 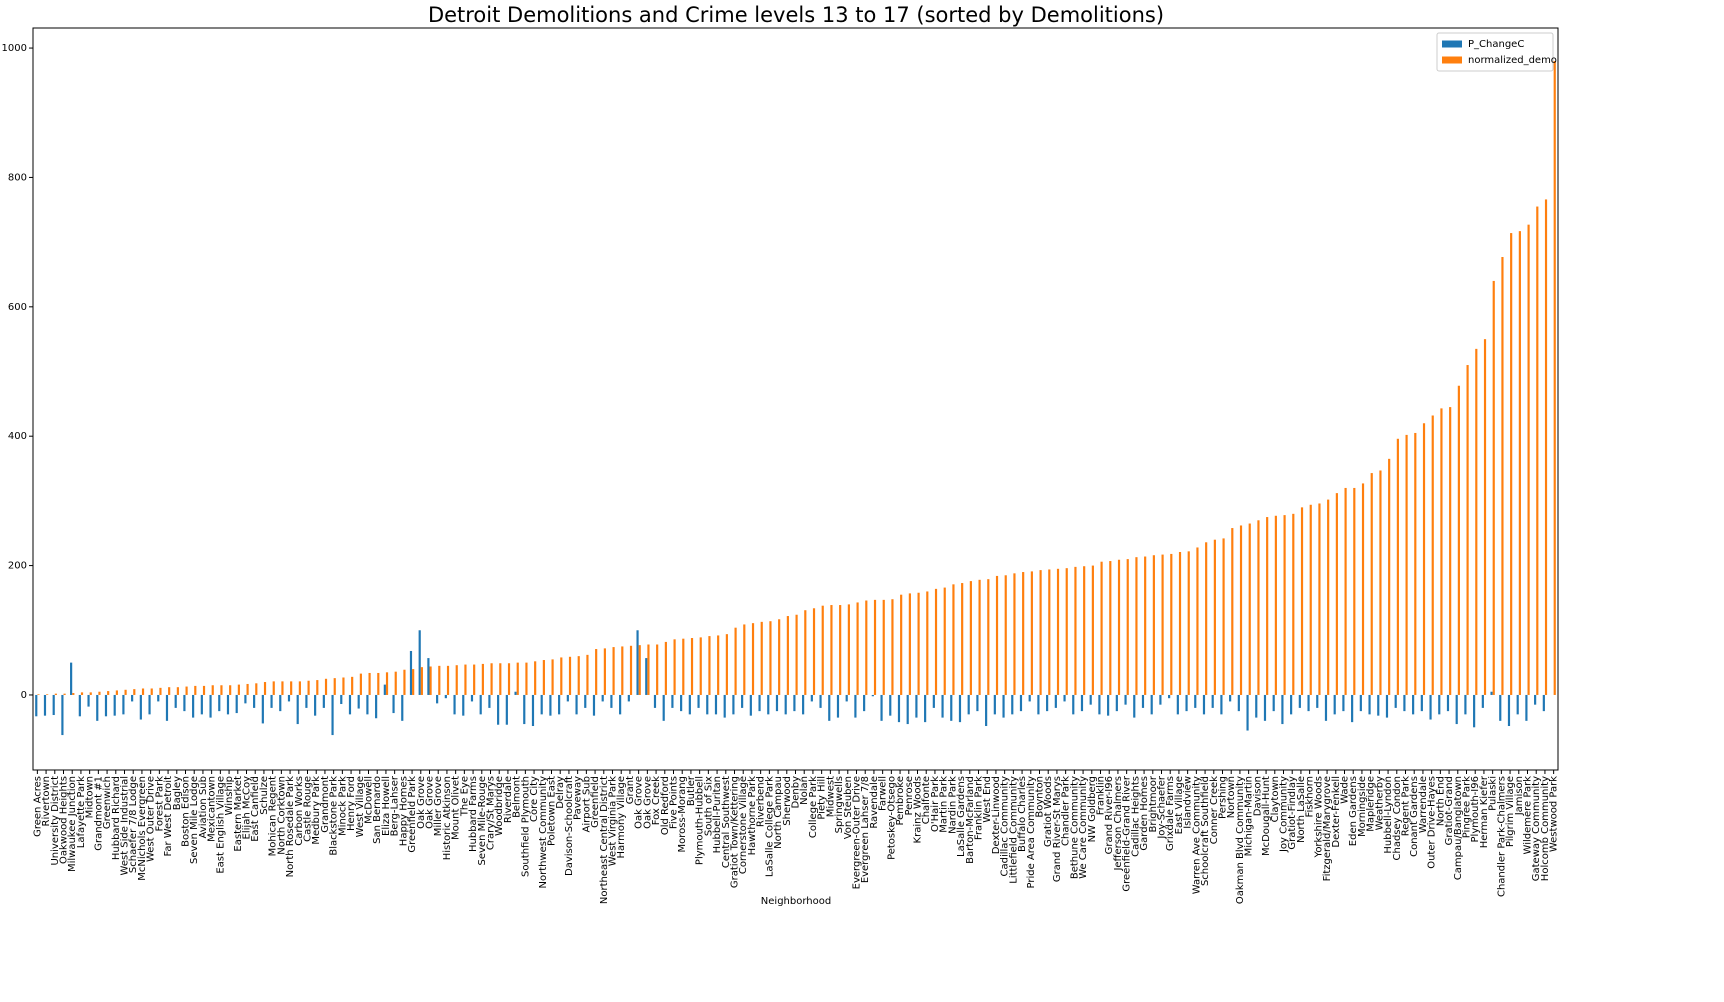 I want to click on x-tick-label: Seven Mile Lodge, so click(x=194, y=820).